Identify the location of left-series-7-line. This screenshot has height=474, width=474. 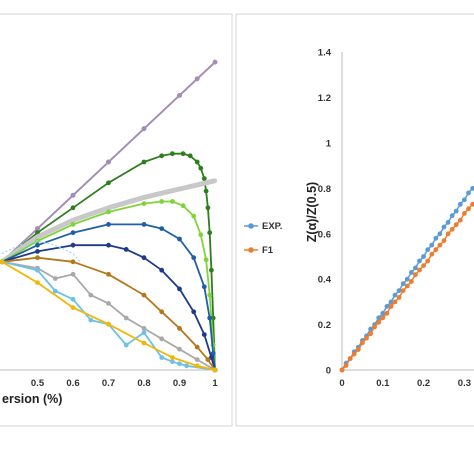
(108, 313).